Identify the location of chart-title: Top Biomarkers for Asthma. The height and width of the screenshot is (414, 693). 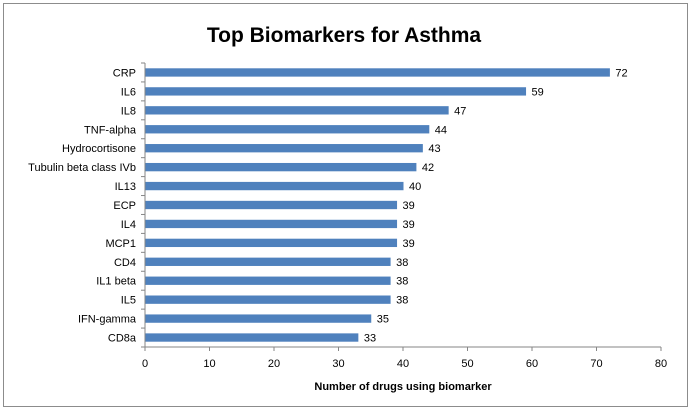
(344, 35).